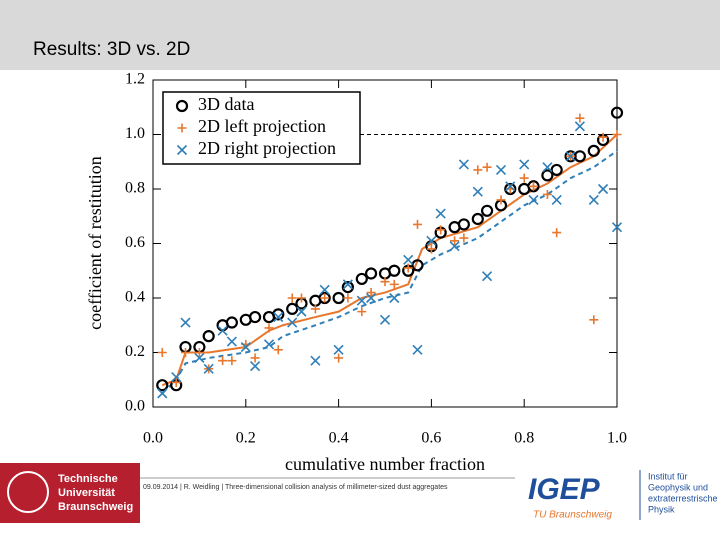  I want to click on y-tick-label: 0.2, so click(135, 351).